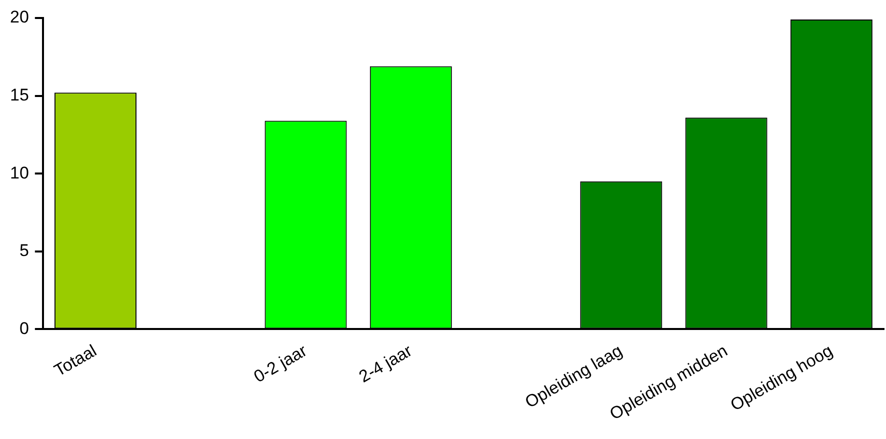 Image resolution: width=886 pixels, height=439 pixels. I want to click on x-tick-label: 2-4 jaar, so click(386, 363).